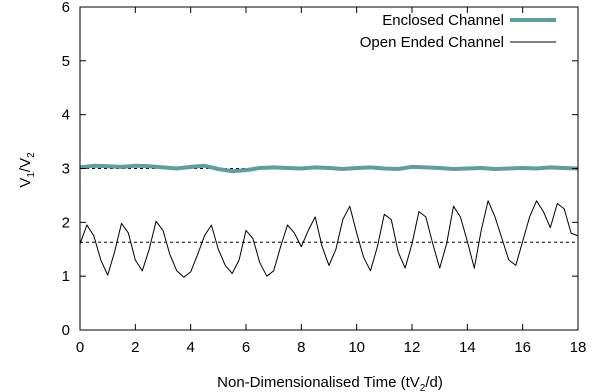  I want to click on y-tick-label: 1, so click(66, 276).